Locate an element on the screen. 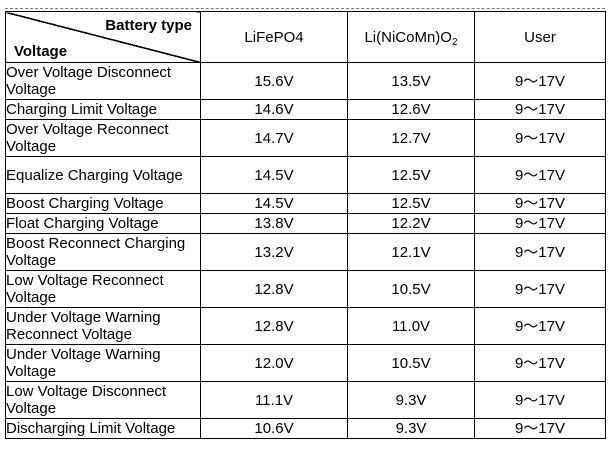 Image resolution: width=608 pixels, height=455 pixels. table-row: Discharging Limit Voltage 10.6V 9.3V 9～17V is located at coordinates (305, 428).